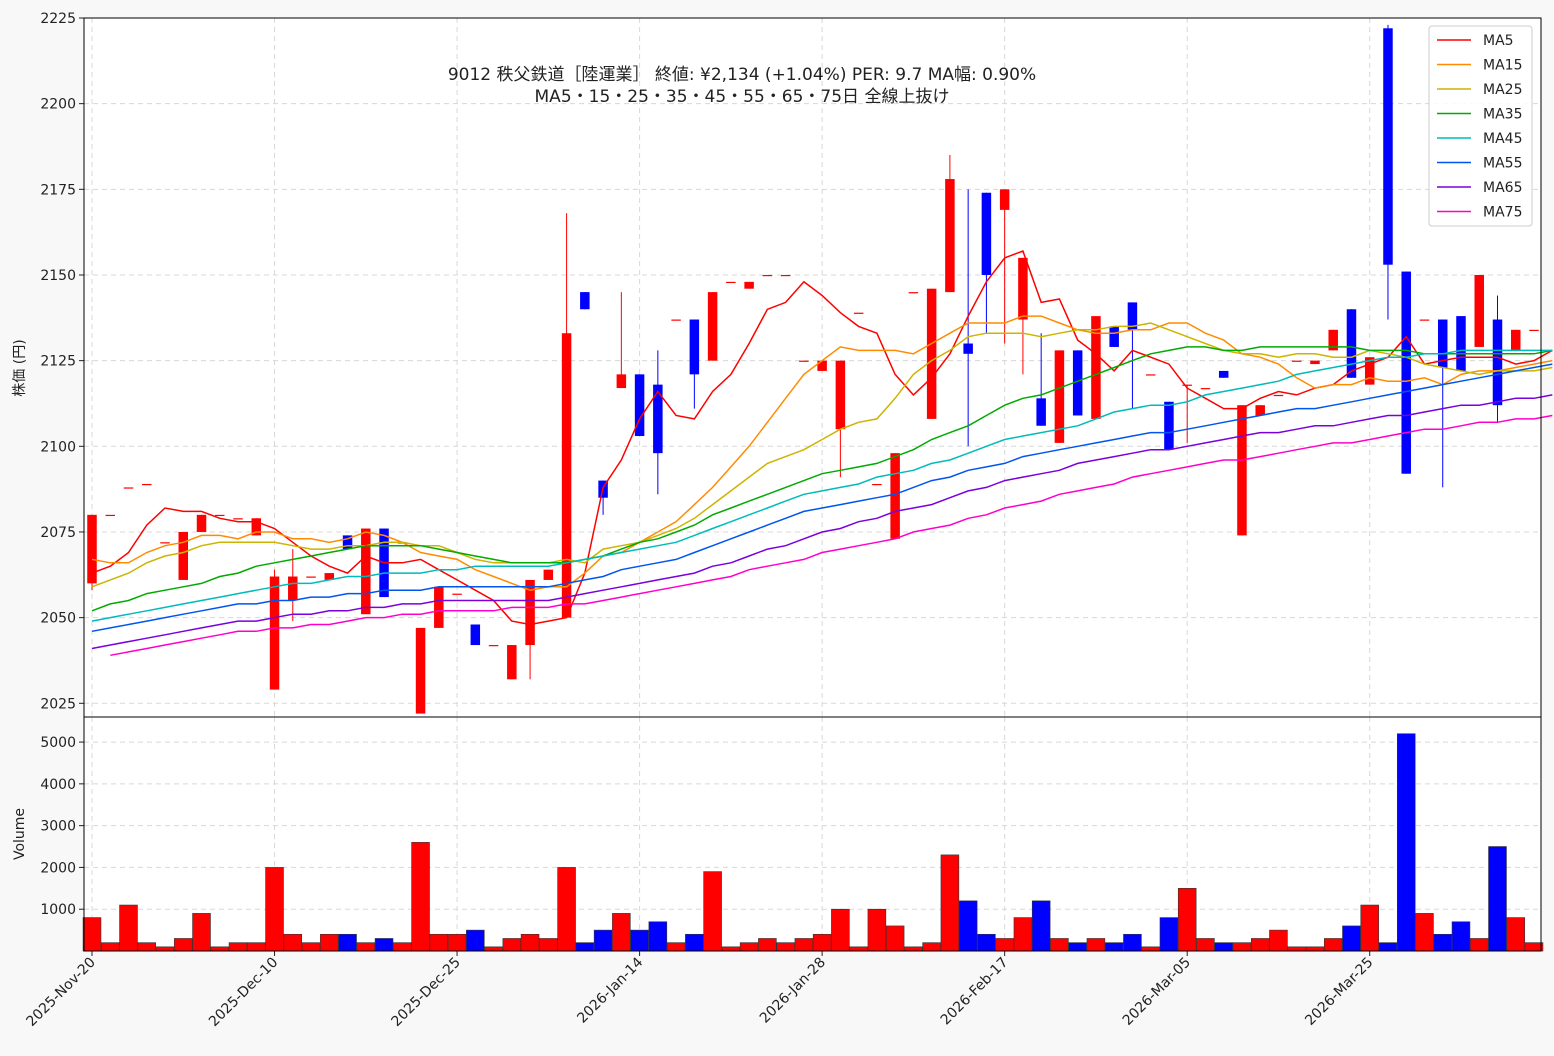 Image resolution: width=1554 pixels, height=1056 pixels. Describe the element at coordinates (58, 190) in the screenshot. I see `price-tick-label: 2175` at that location.